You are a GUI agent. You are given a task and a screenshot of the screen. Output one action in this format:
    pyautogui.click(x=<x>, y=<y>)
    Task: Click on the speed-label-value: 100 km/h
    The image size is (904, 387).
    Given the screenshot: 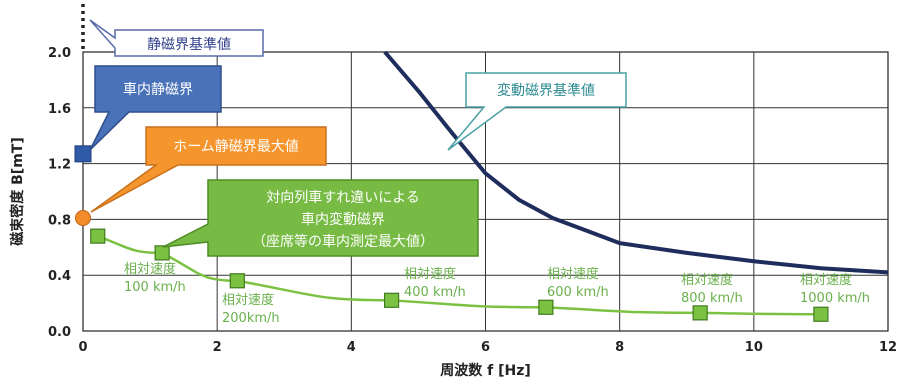 What is the action you would take?
    pyautogui.click(x=155, y=287)
    